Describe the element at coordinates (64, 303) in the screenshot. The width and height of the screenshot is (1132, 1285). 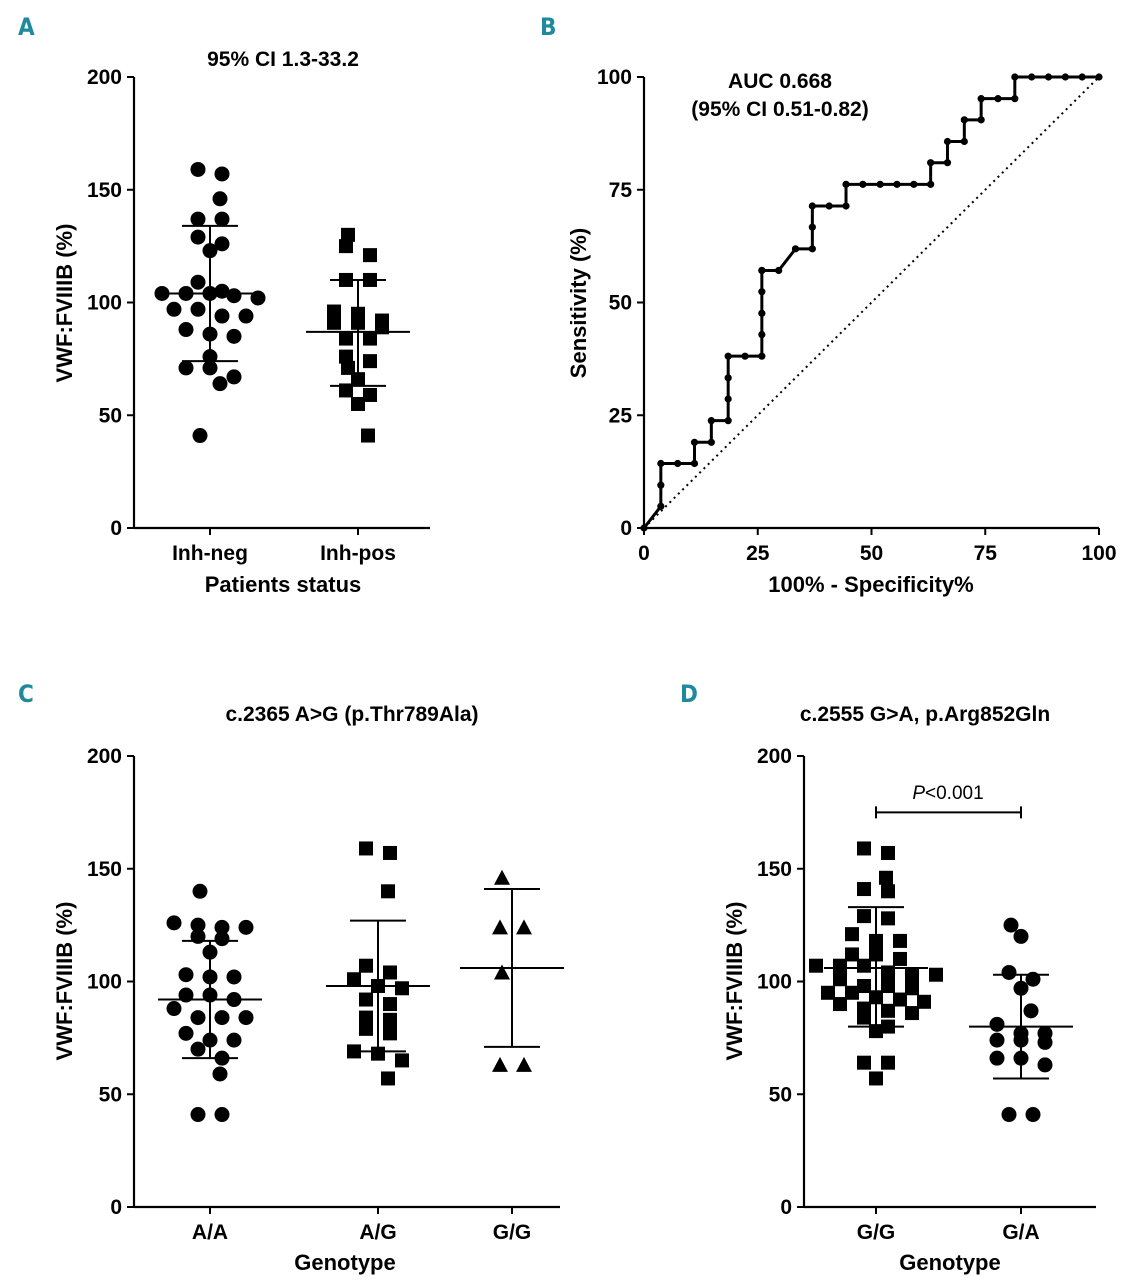
I see `panel-a-ylabel: VWF:FVIIIB (%)` at that location.